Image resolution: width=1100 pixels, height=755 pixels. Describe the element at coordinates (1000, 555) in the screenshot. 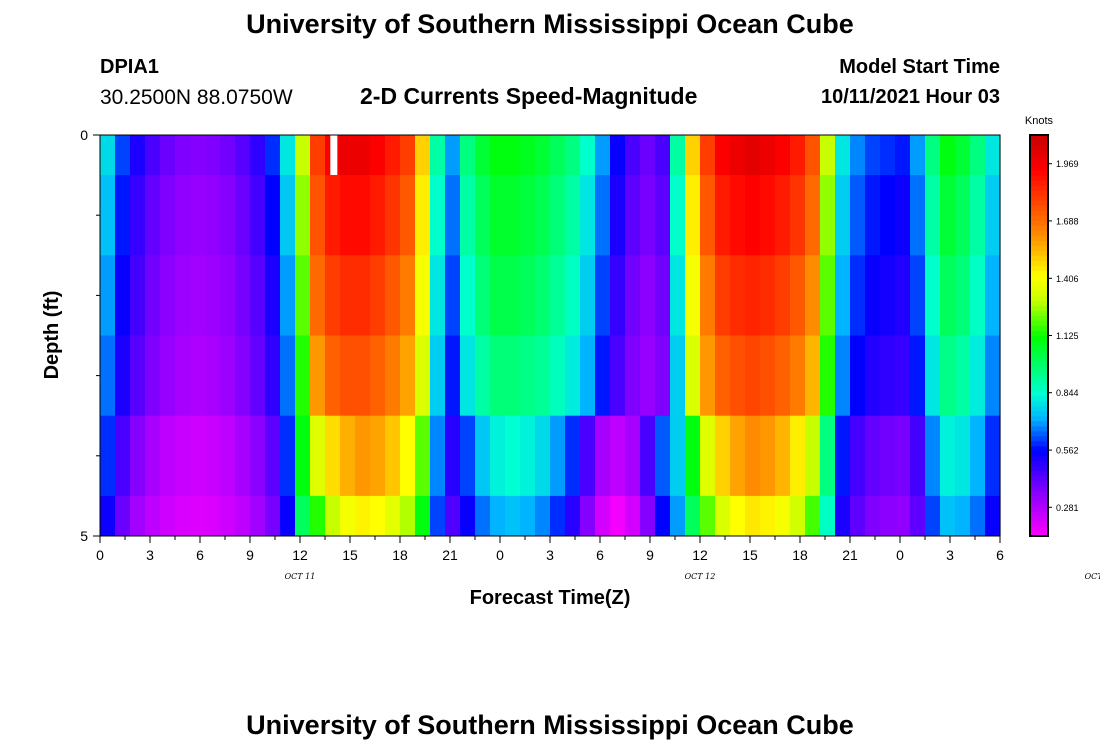

I see `x-tick-label: 6` at that location.